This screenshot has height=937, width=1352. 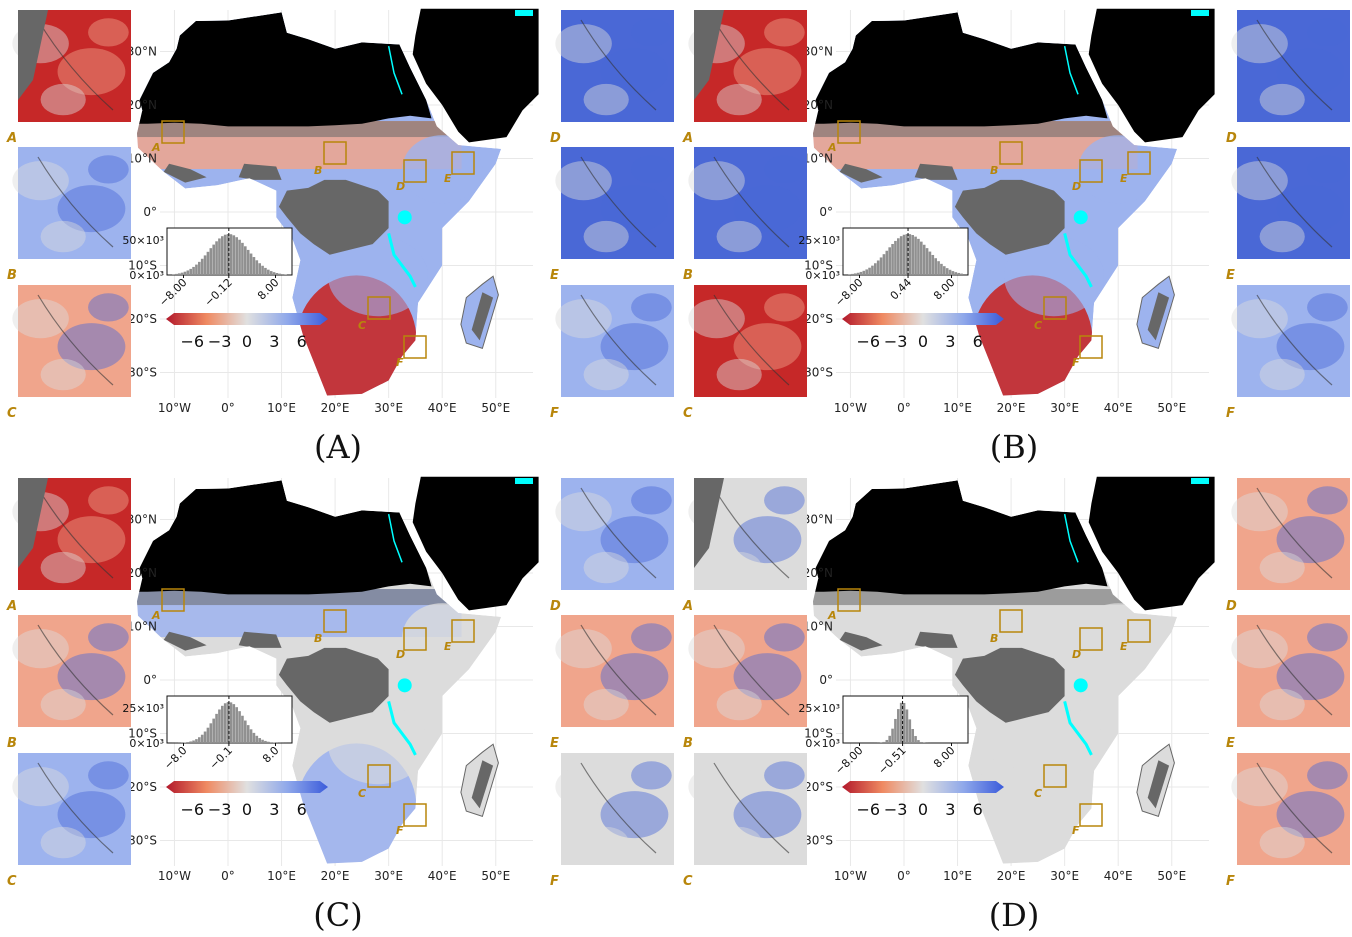 I want to click on inset-label-c: C, so click(x=688, y=881).